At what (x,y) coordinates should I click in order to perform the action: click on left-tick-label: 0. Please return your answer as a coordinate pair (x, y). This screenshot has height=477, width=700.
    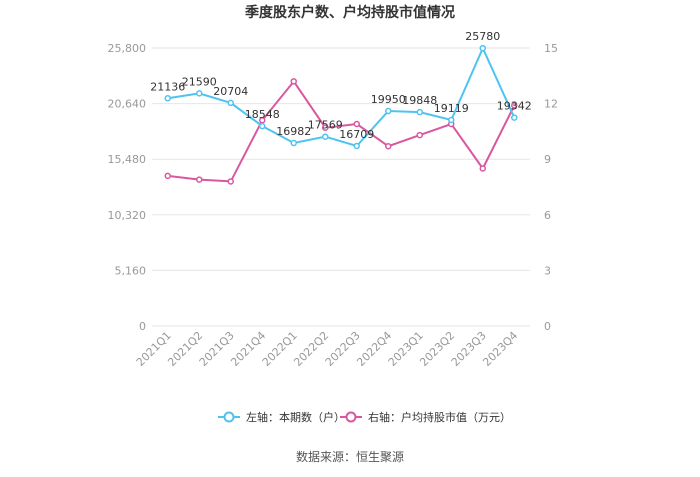
    Looking at the image, I should click on (142, 326).